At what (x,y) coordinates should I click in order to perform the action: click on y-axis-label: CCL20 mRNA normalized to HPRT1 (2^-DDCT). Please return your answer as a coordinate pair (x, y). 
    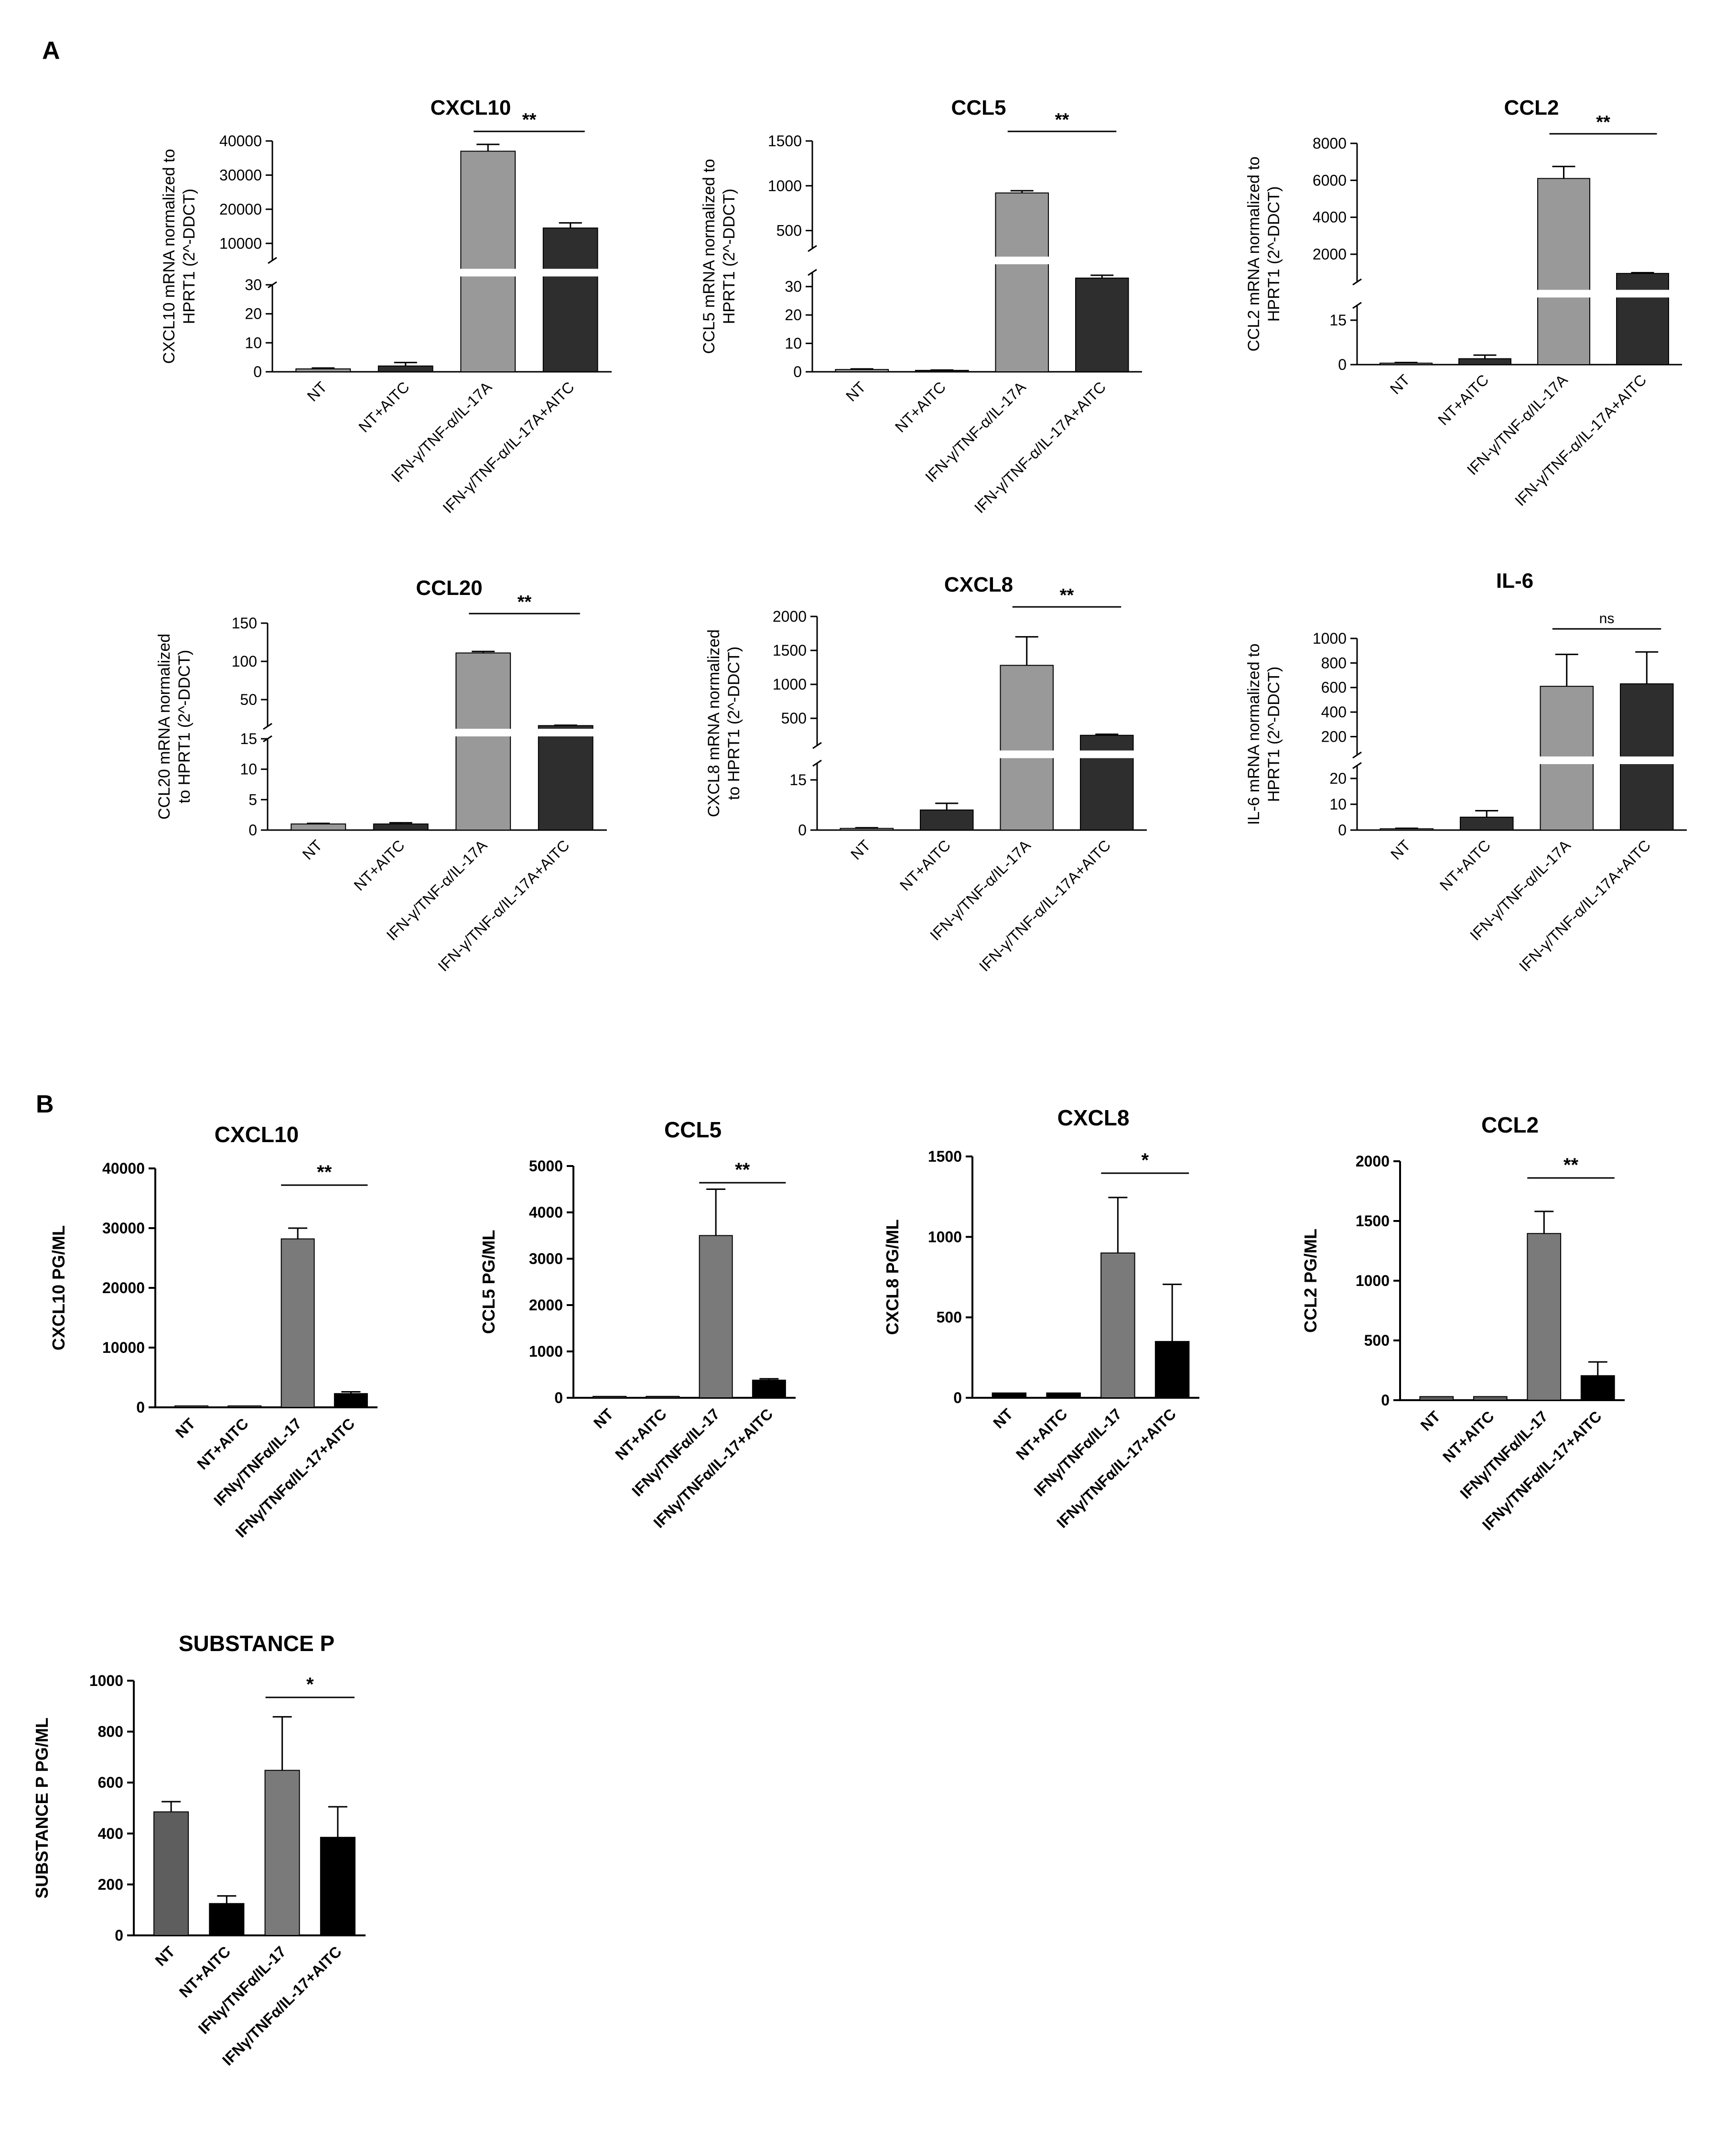
    Looking at the image, I should click on (174, 727).